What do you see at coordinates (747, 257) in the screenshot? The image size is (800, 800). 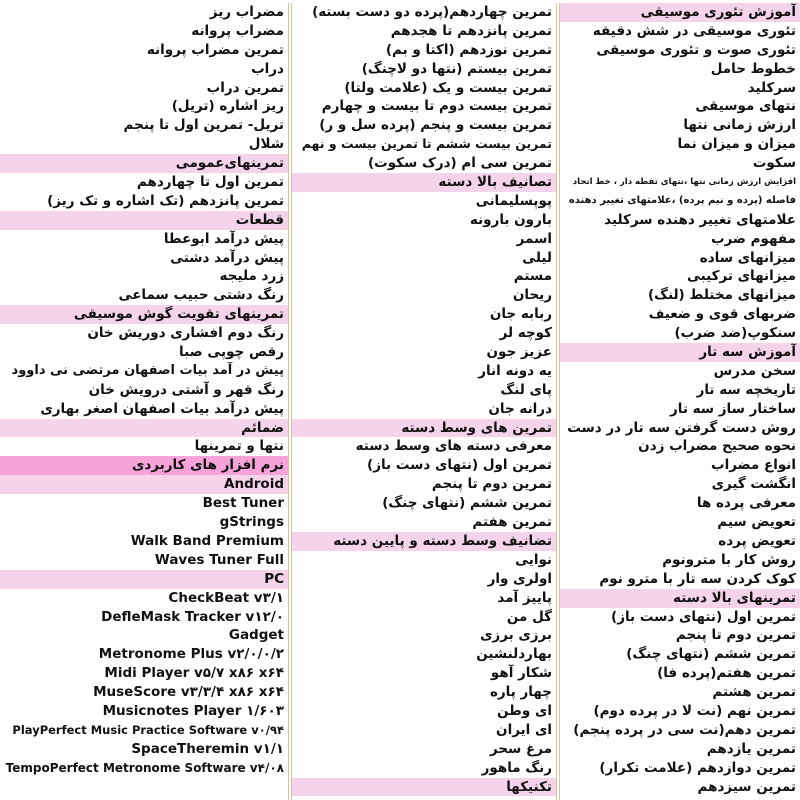 I see `list-item: میزانهای ساده` at bounding box center [747, 257].